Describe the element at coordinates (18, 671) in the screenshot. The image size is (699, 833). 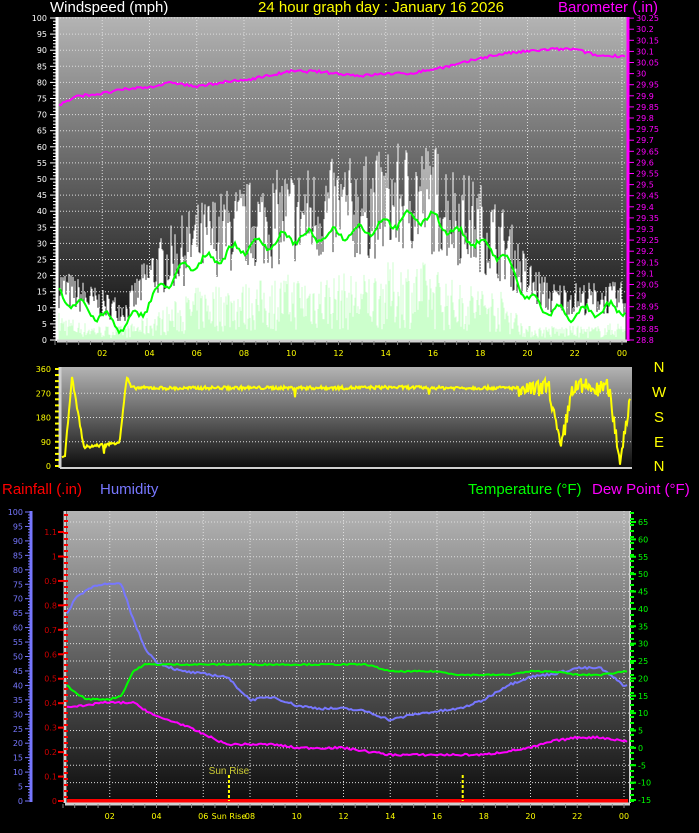
I see `humidity-tick-label: 45` at that location.